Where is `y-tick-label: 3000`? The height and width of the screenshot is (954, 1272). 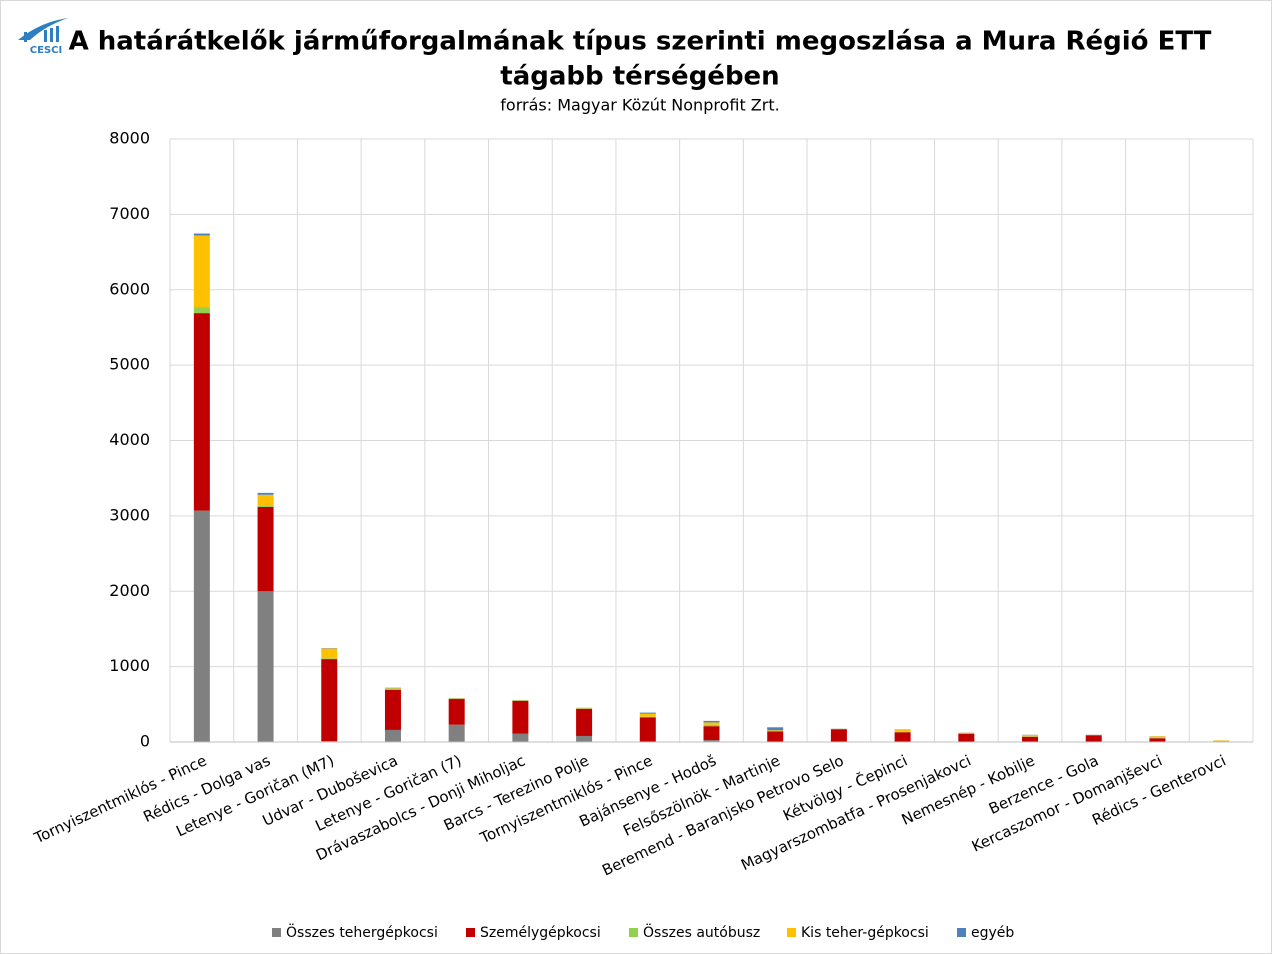 y-tick-label: 3000 is located at coordinates (129, 514).